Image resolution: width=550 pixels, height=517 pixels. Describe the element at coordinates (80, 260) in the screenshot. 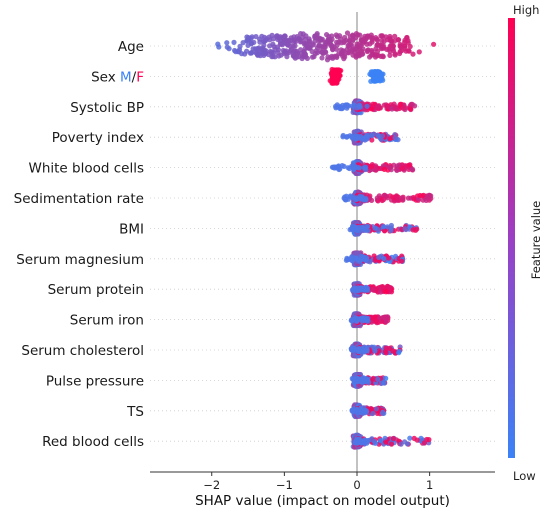

I see `feature-label: Serum magnesium` at that location.